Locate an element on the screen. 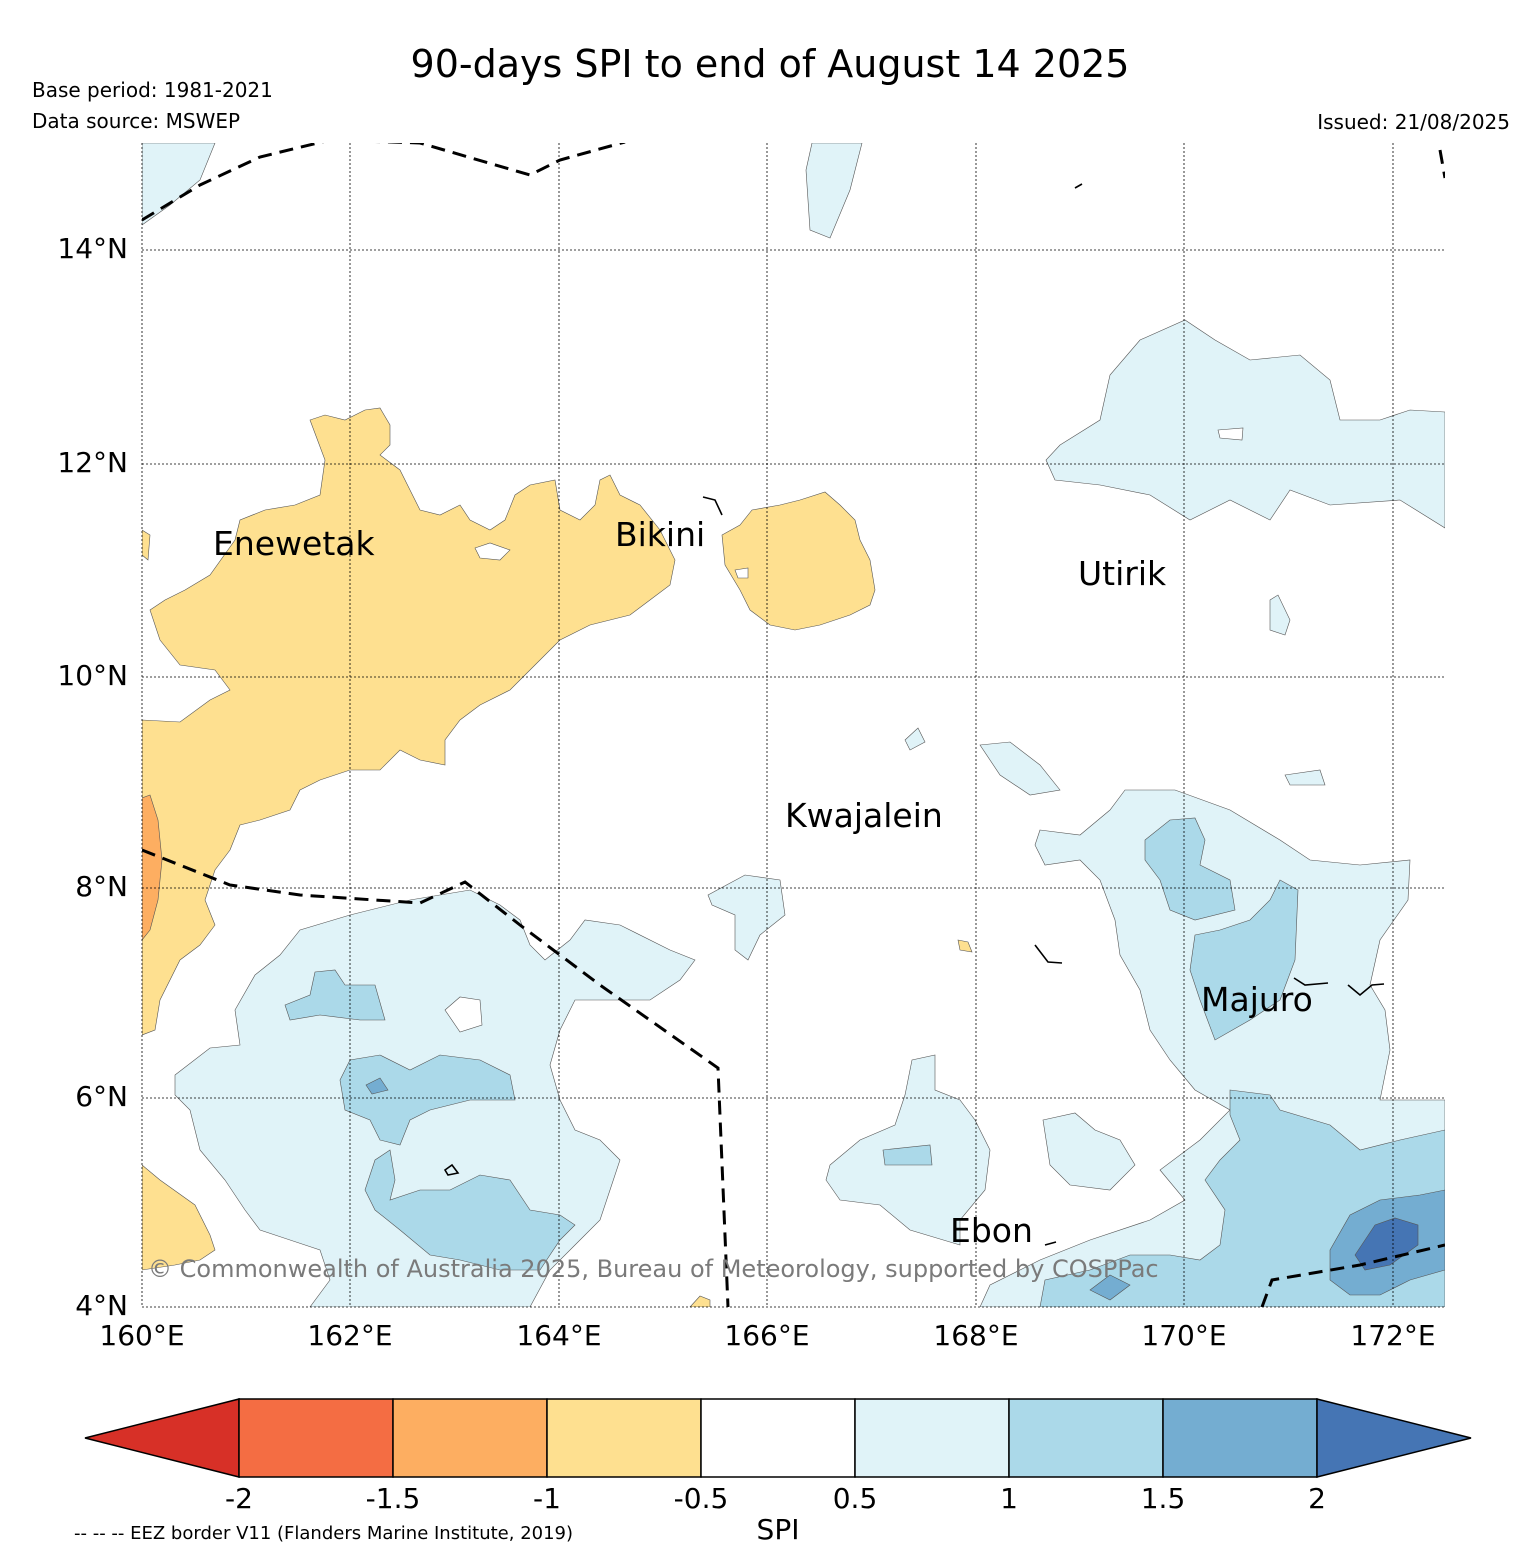 Image resolution: width=1540 pixels, height=1563 pixels. colorbar-tick: 2 is located at coordinates (1317, 1498).